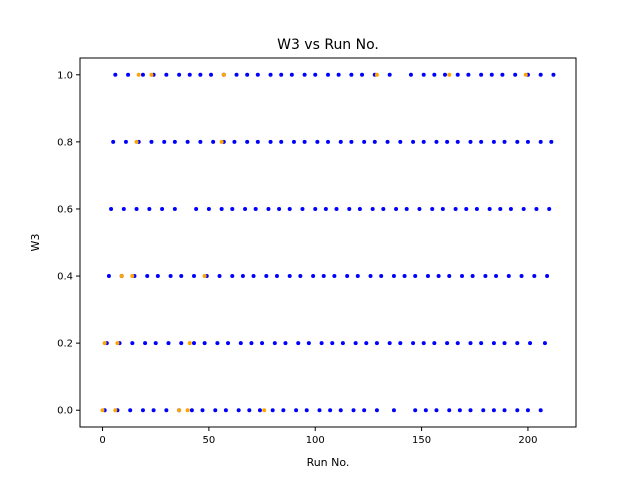 The height and width of the screenshot is (480, 640). I want to click on x-tick-label: 0, so click(102, 440).